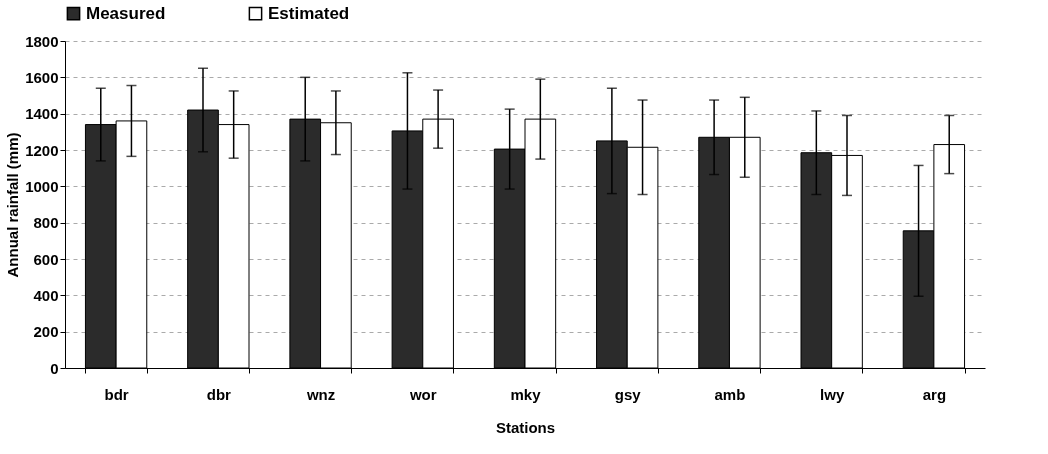 This screenshot has width=1048, height=454. Describe the element at coordinates (42, 114) in the screenshot. I see `y-tick-label: 1400` at that location.